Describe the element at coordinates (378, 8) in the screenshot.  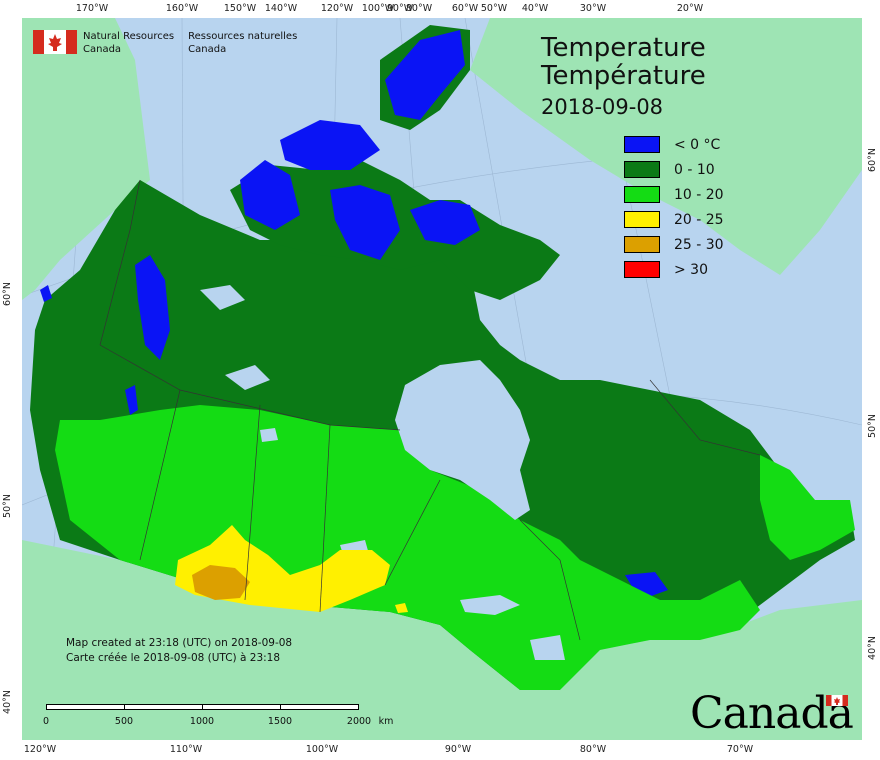
I see `graticule-top-label: 100°W` at that location.